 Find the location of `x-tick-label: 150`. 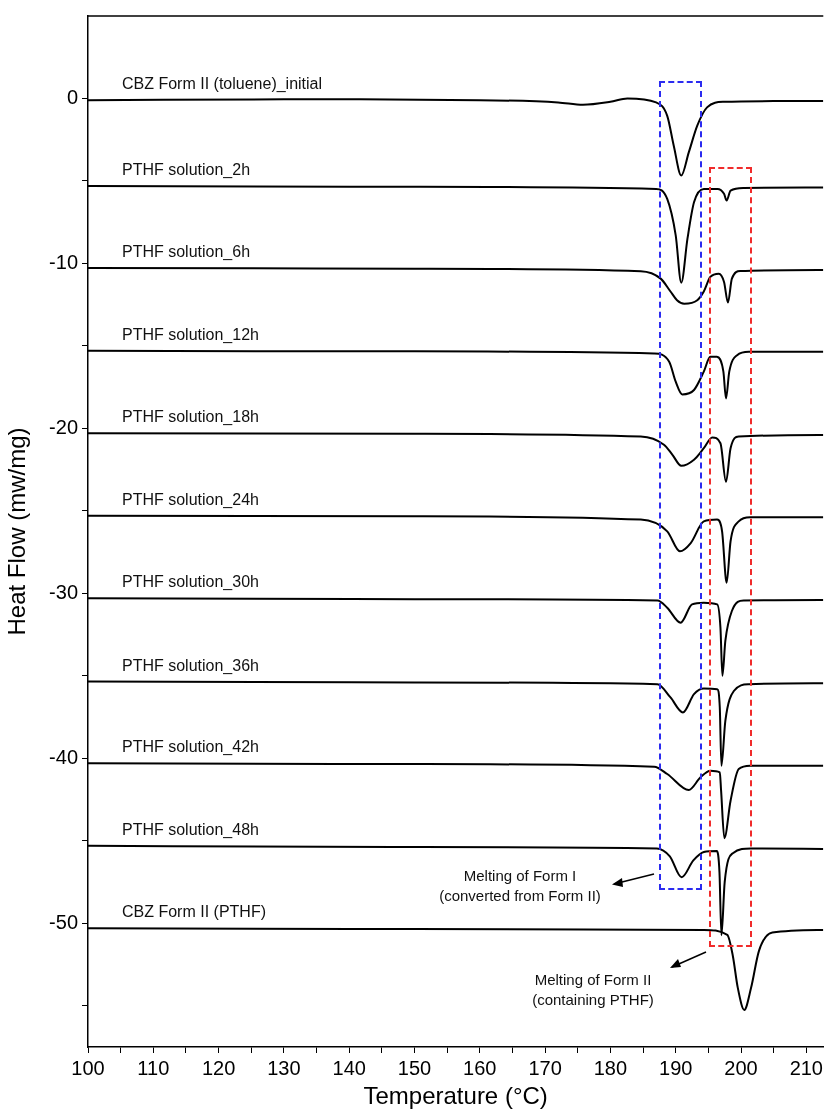

x-tick-label: 150 is located at coordinates (414, 1067).